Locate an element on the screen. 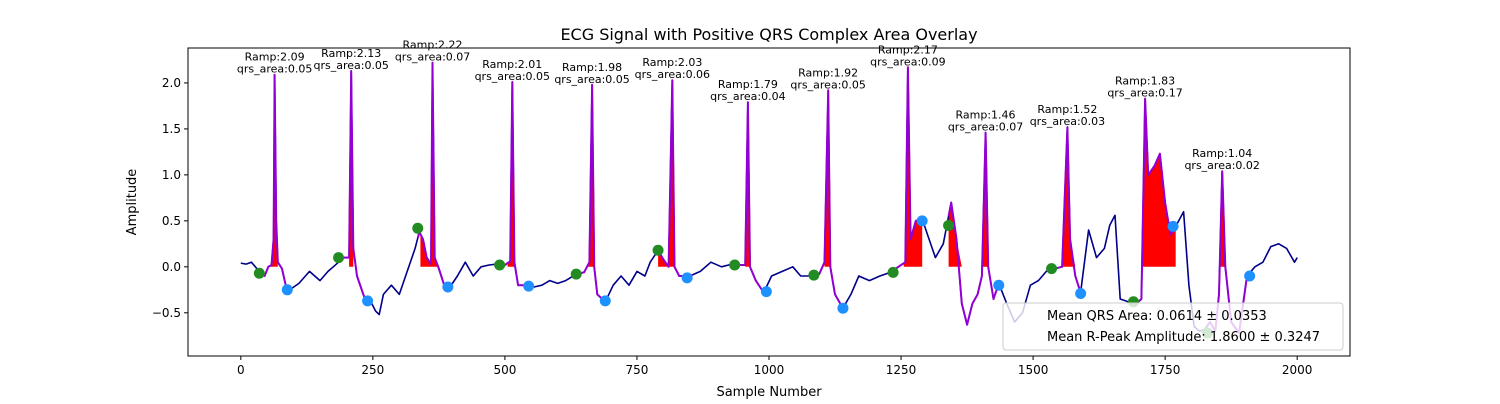 The width and height of the screenshot is (1500, 404). qrs-area-label-10: qrs_area:0.07 is located at coordinates (985, 127).